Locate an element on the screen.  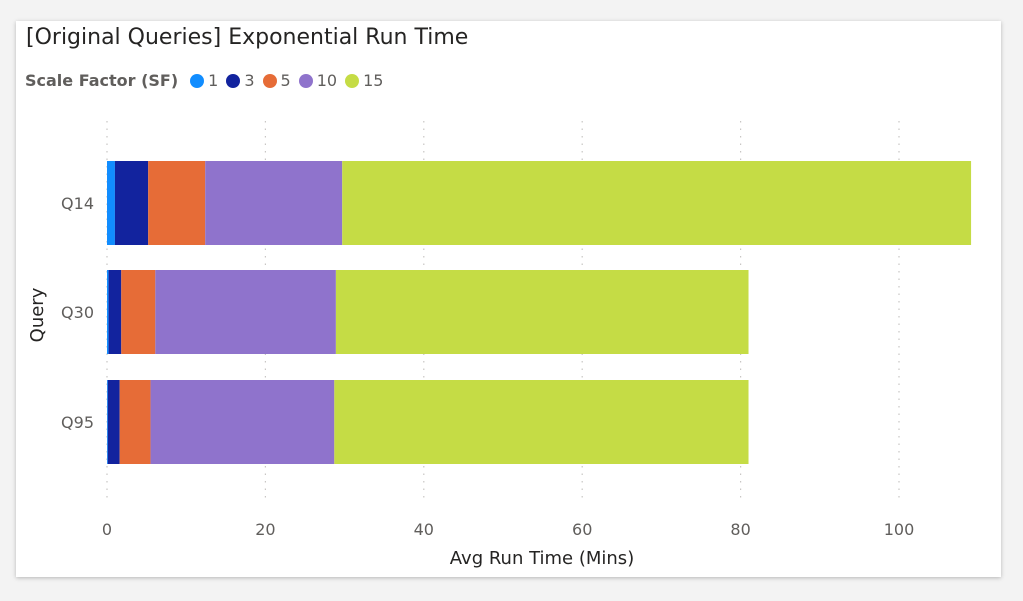
y-tick-label-q30: Q30 is located at coordinates (77, 312).